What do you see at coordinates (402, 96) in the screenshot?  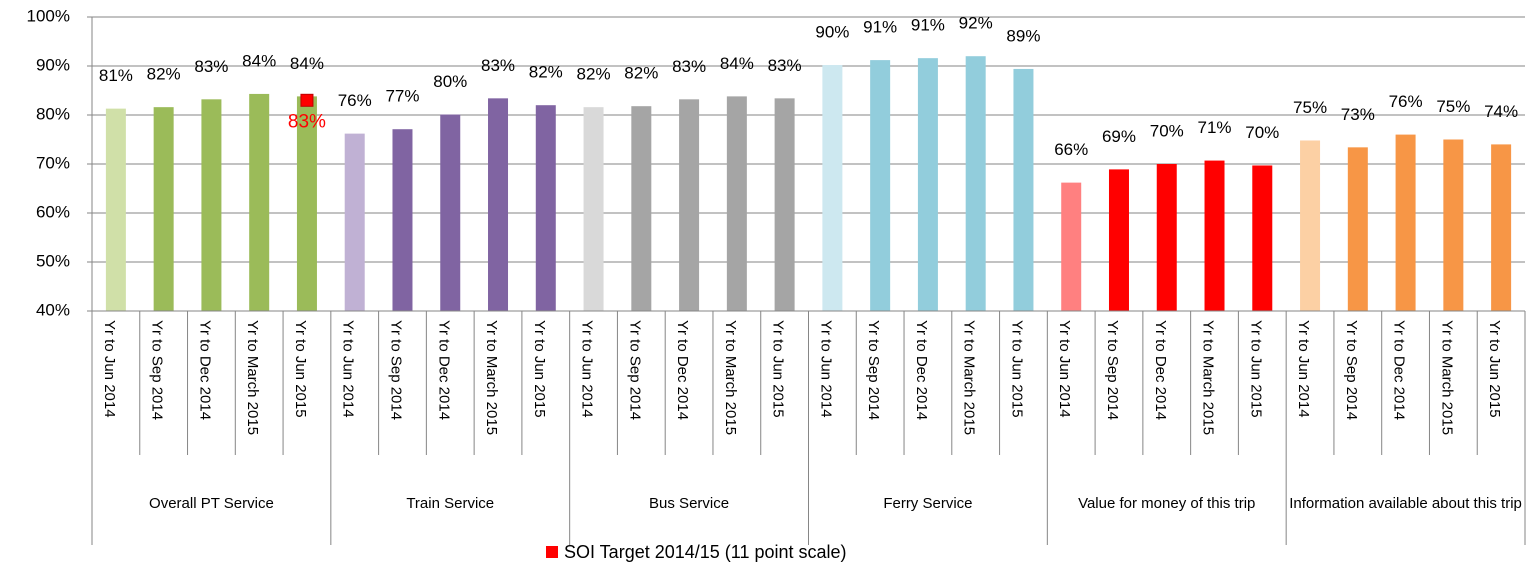 I see `value-label: 77%` at bounding box center [402, 96].